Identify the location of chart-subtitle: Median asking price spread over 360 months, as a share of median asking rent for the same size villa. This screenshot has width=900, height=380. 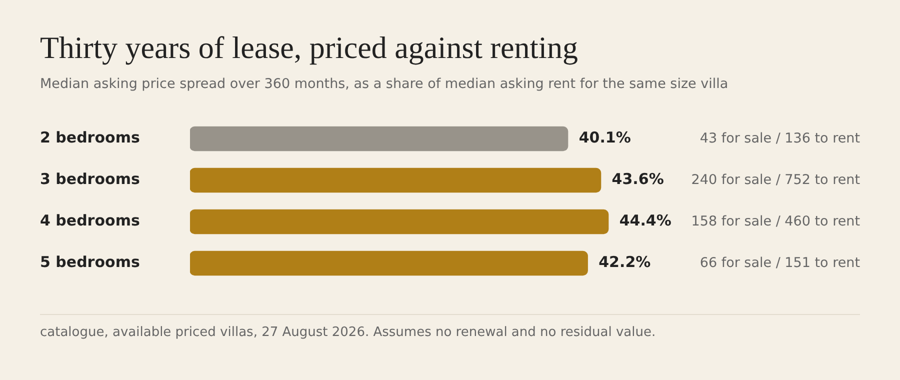
(384, 84).